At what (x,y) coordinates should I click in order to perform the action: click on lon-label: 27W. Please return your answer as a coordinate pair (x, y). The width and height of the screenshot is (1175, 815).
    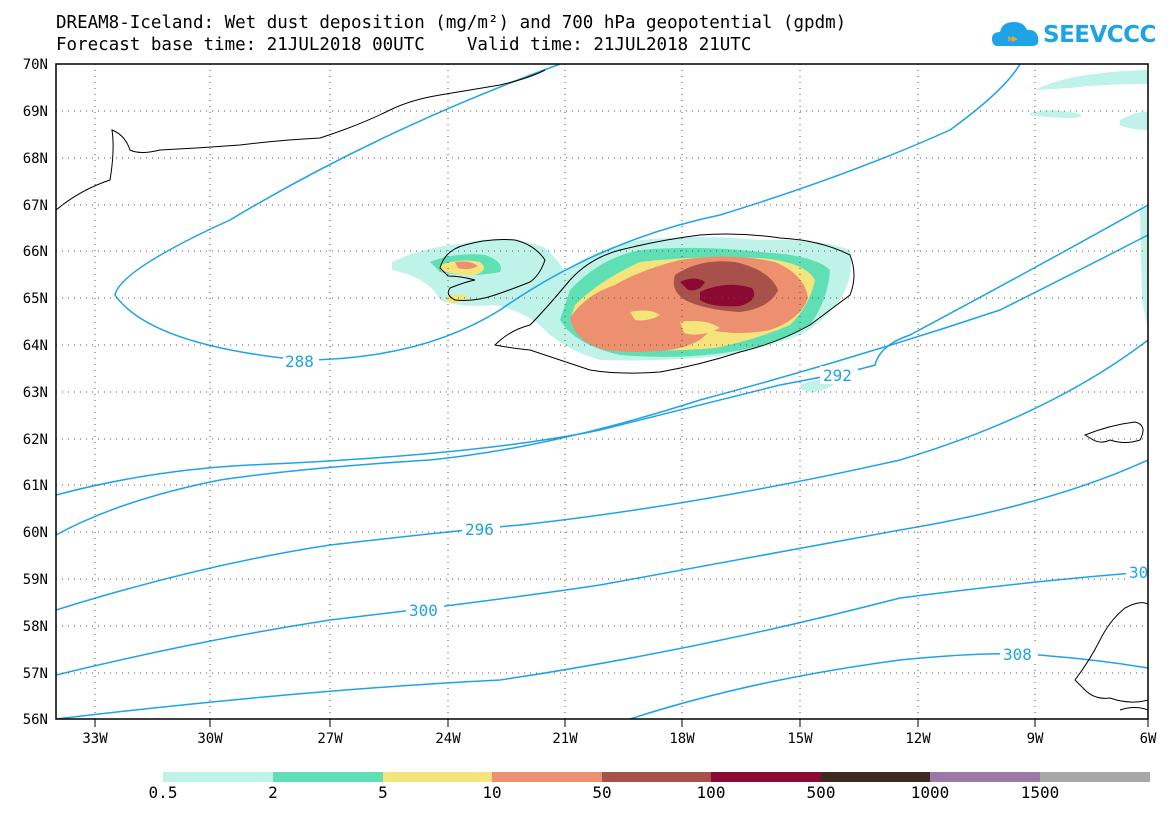
    Looking at the image, I should click on (330, 739).